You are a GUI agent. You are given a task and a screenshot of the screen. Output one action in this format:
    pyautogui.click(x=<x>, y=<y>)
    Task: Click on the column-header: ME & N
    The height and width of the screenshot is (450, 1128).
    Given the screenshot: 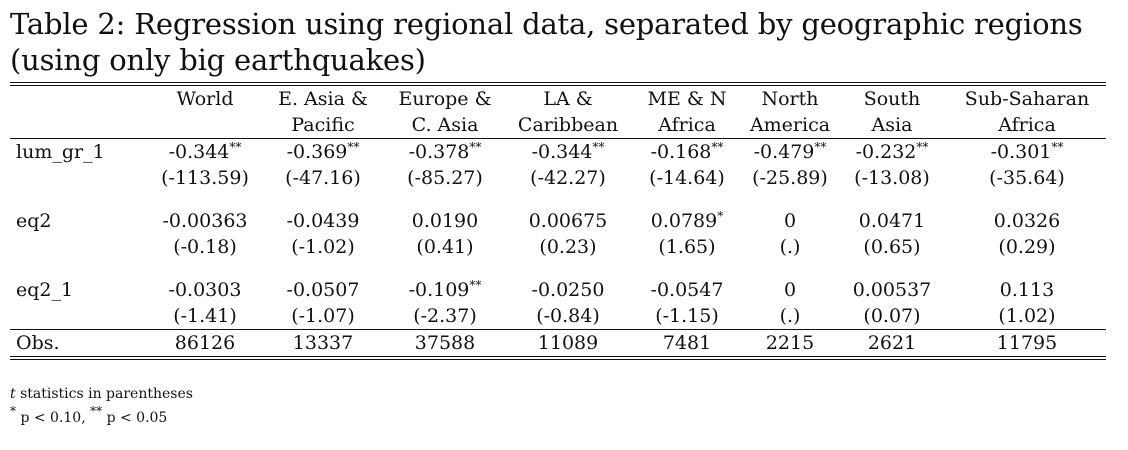 What is the action you would take?
    pyautogui.click(x=687, y=99)
    